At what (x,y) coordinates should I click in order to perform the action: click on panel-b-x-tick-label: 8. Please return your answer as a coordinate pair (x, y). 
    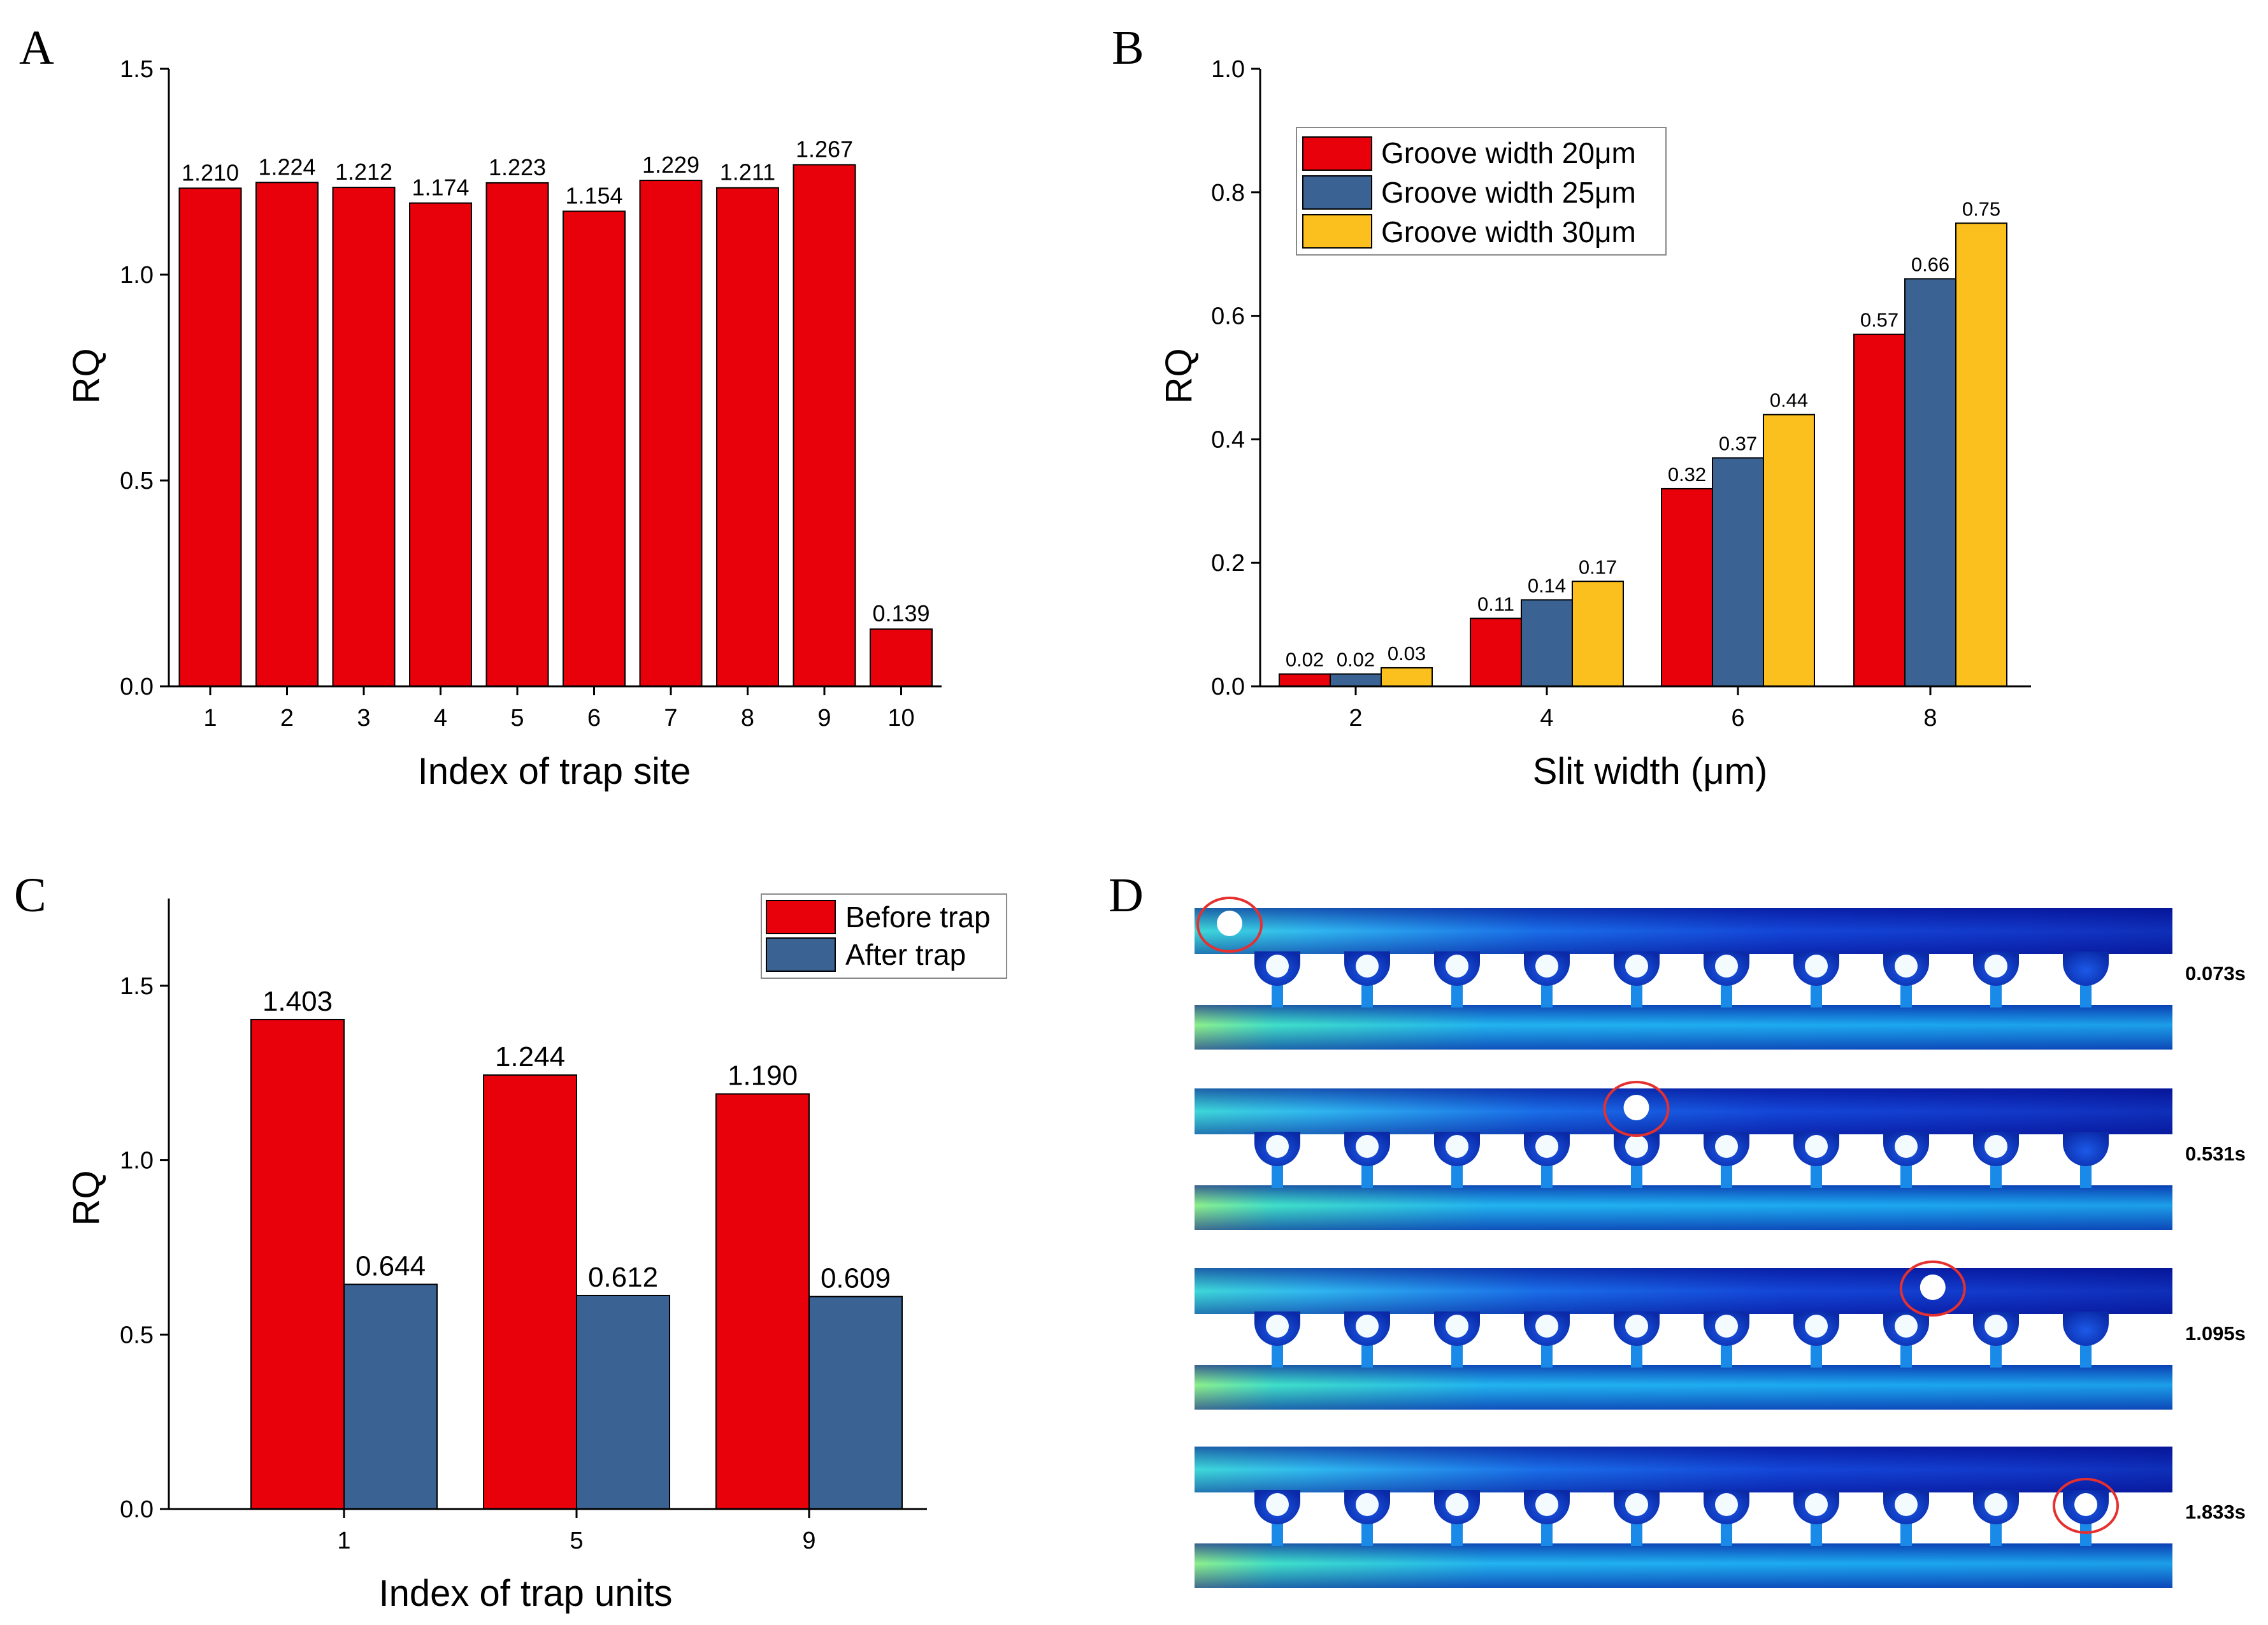
    Looking at the image, I should click on (1930, 718).